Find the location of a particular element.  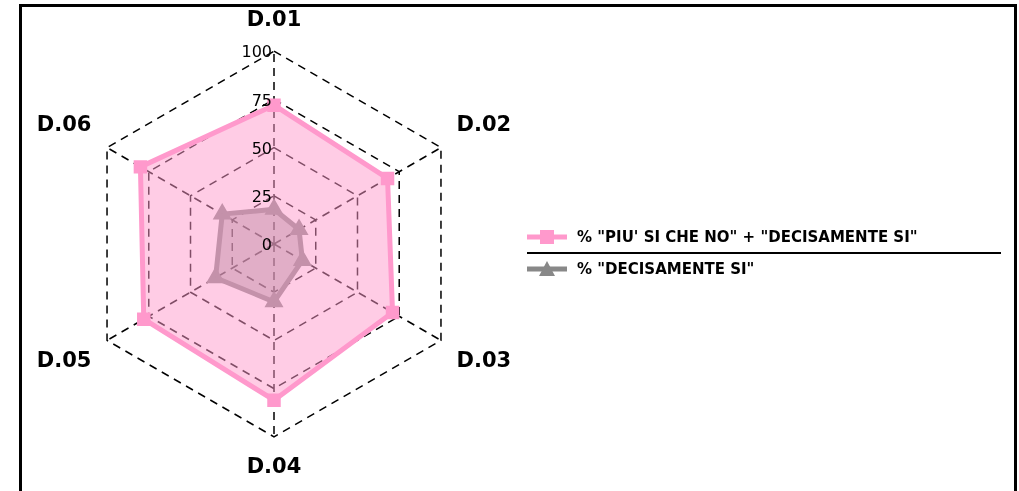

legend-label: % "PIU' SI CHE NO" + "DECISAMENTE SI" is located at coordinates (747, 237).